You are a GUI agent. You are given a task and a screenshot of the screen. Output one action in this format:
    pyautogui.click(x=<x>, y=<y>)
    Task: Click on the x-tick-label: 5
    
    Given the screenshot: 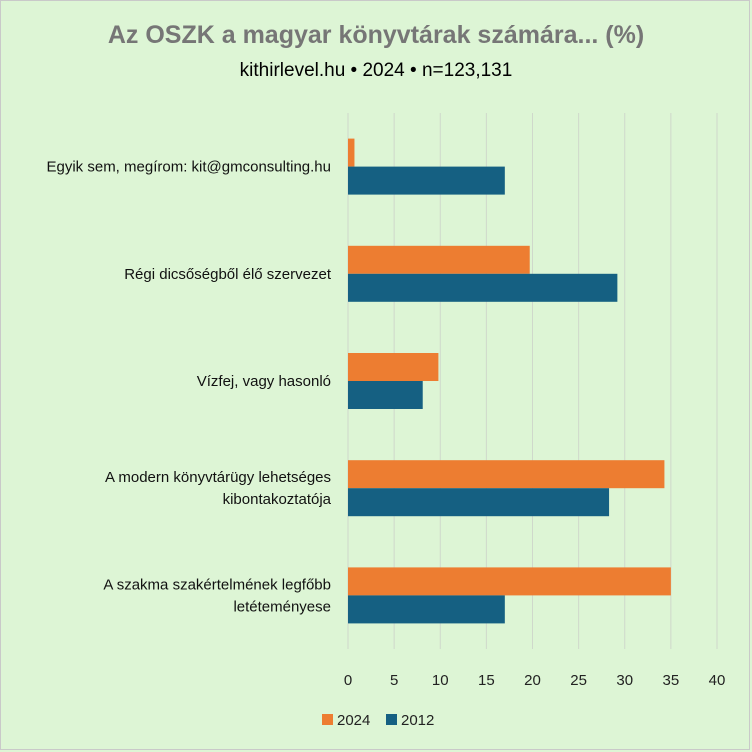 What is the action you would take?
    pyautogui.click(x=394, y=680)
    